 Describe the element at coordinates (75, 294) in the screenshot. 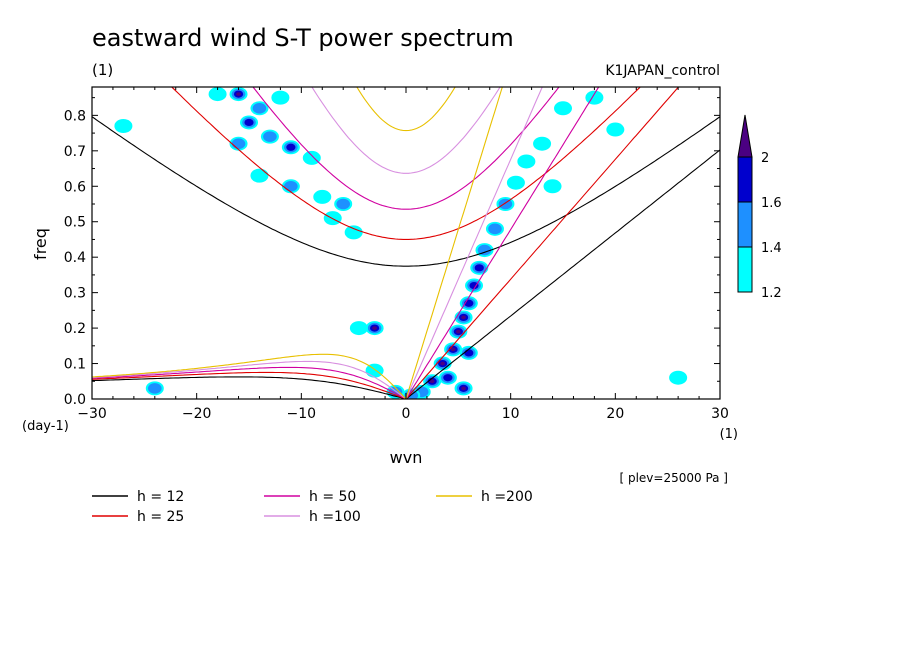

I see `y-tick-label: 0.3` at that location.